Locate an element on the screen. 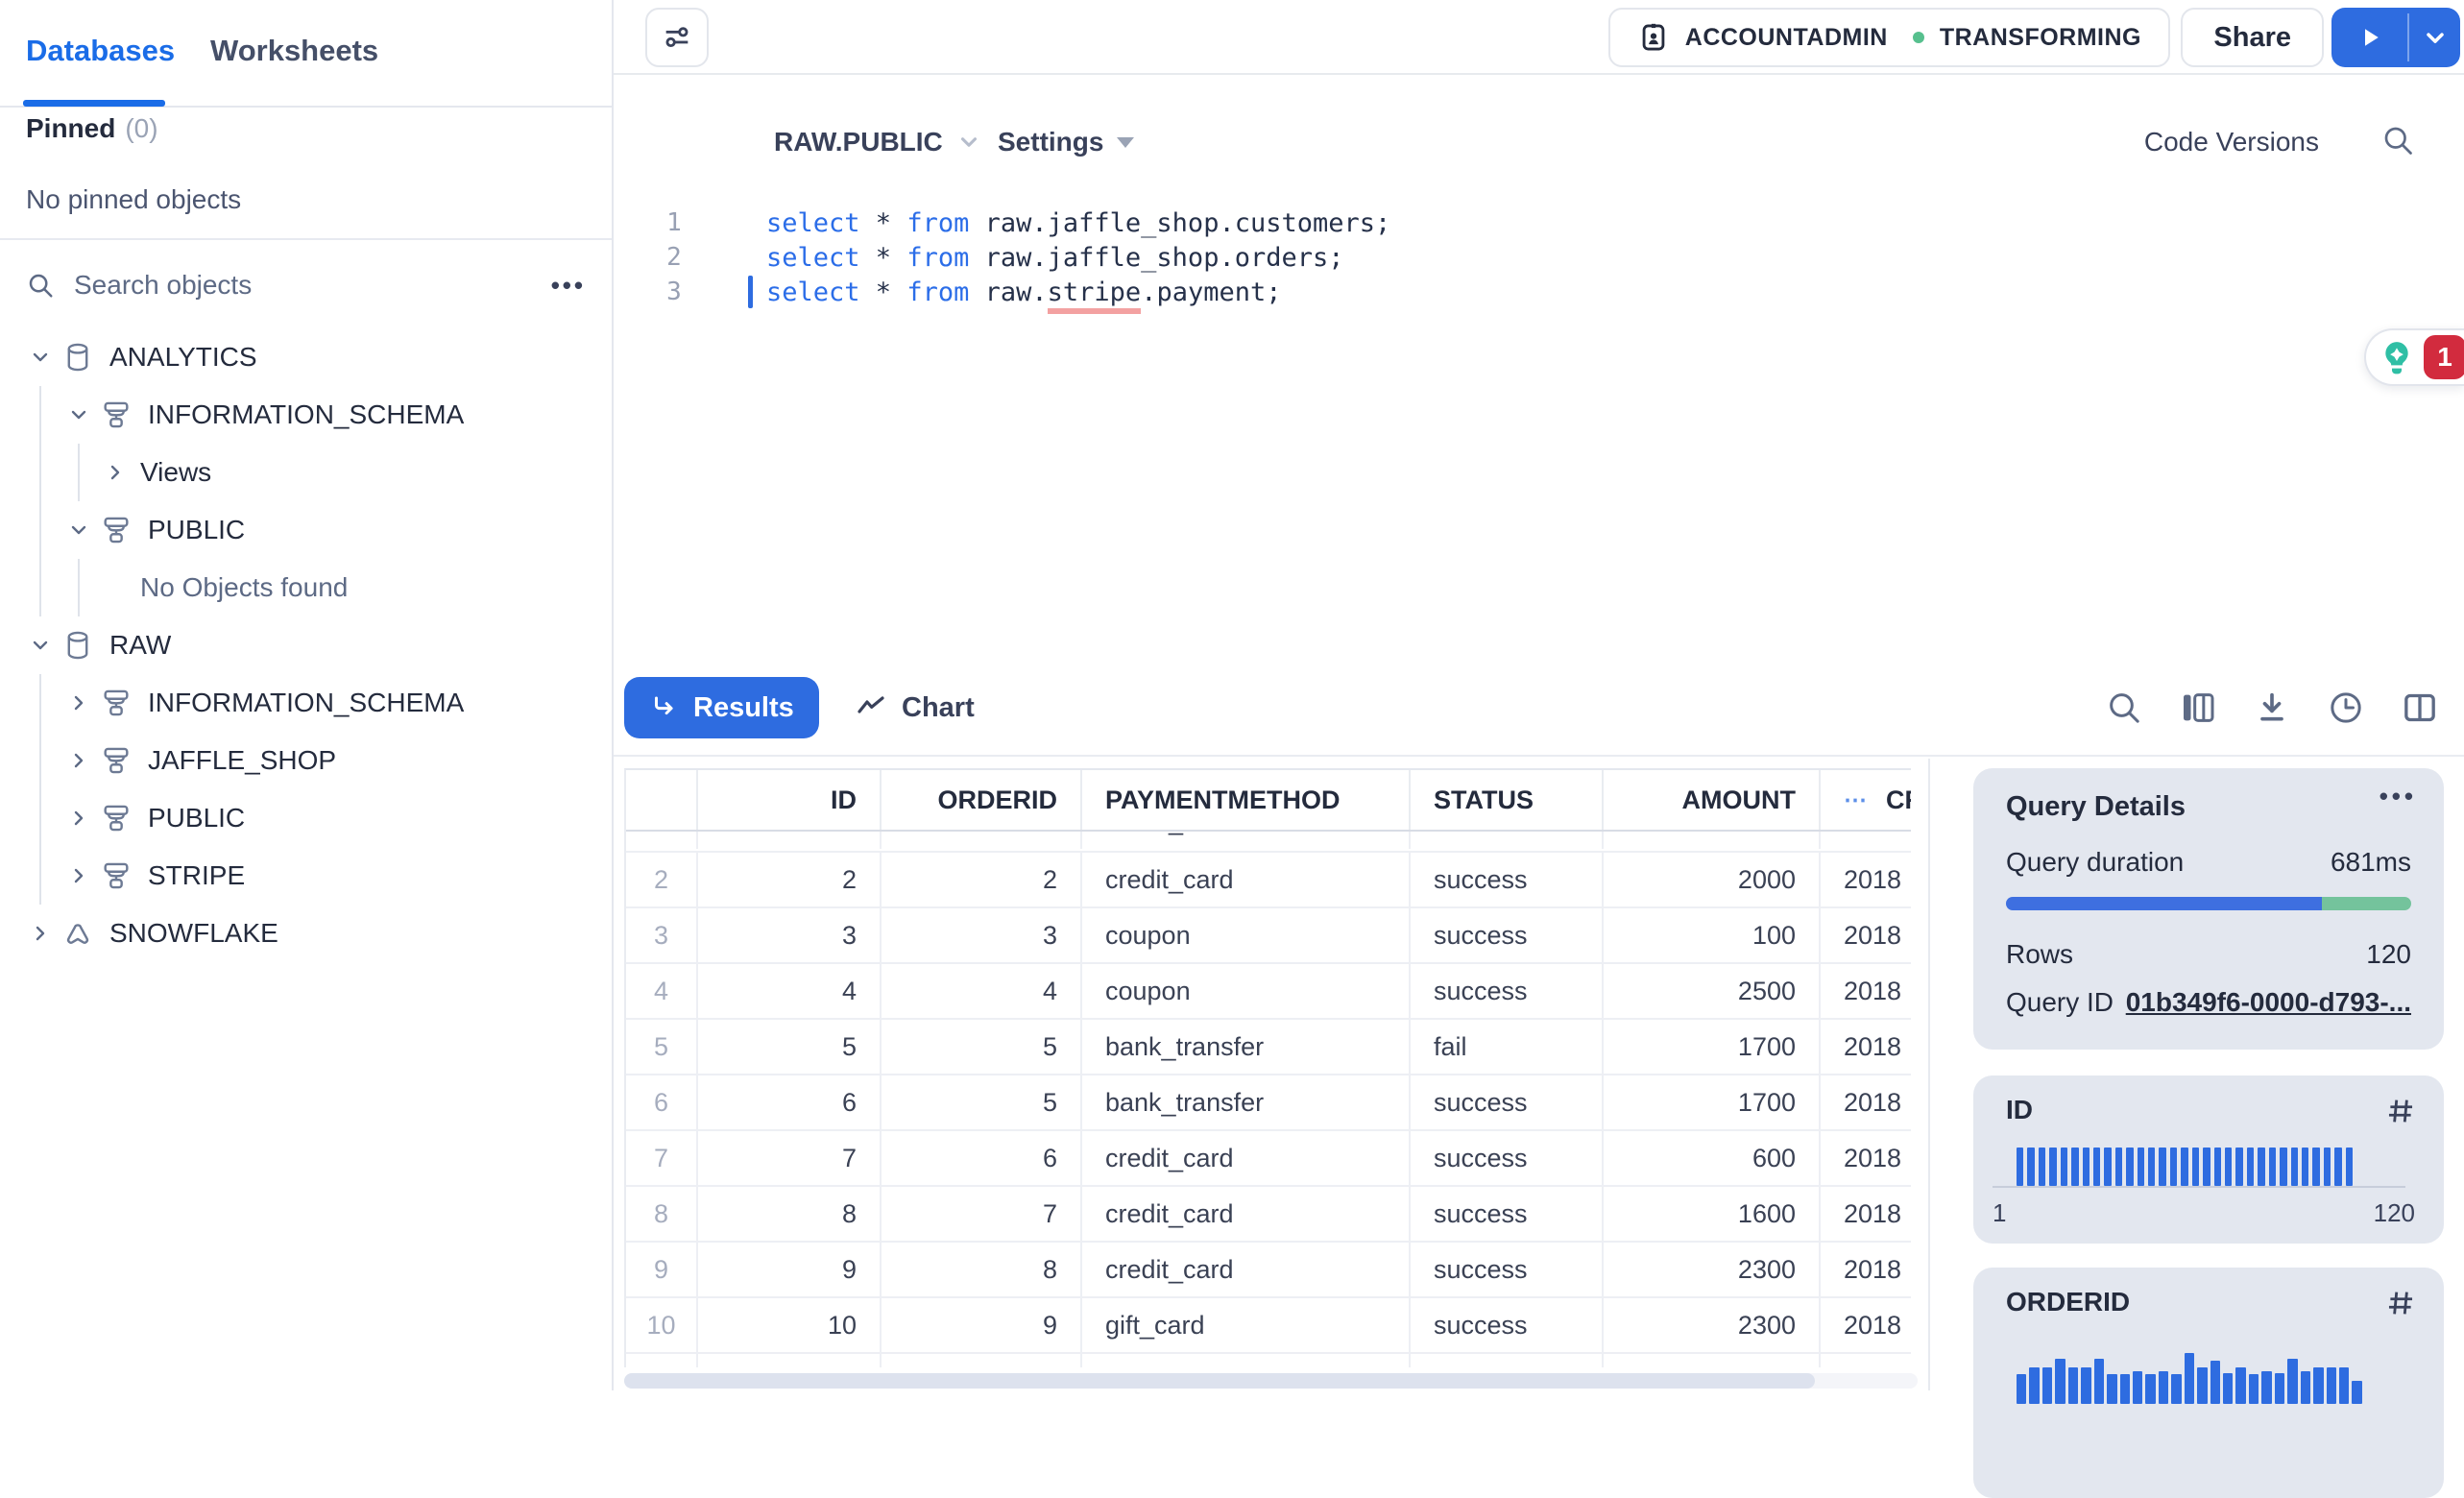  tab-databases: Databases is located at coordinates (101, 51).